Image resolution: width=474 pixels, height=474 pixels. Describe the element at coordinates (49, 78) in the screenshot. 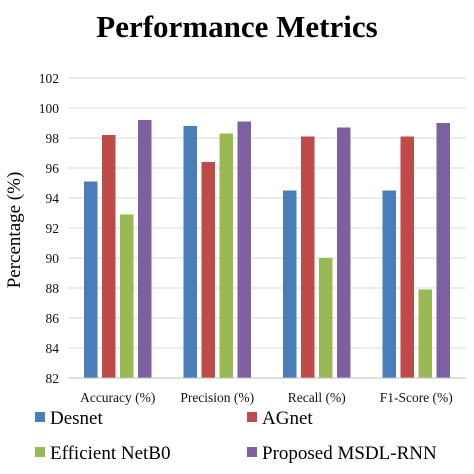

I see `y-tick-label: 102` at that location.